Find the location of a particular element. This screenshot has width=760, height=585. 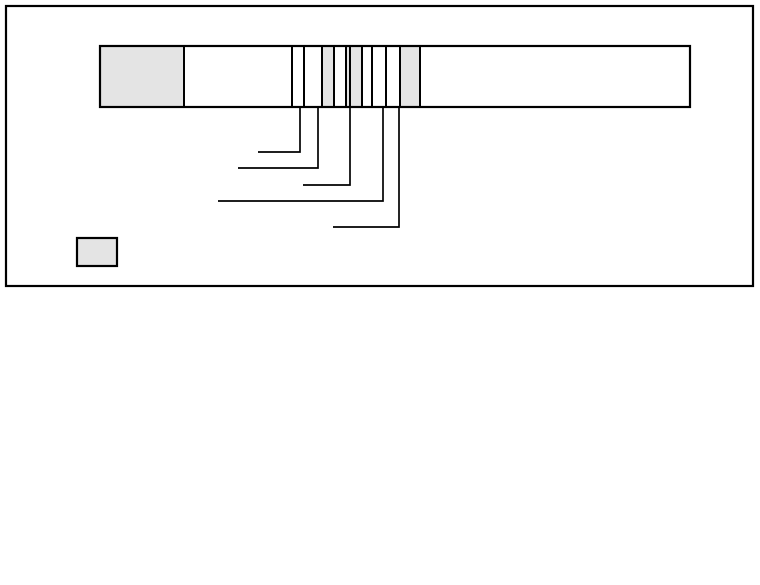

bar-dividers is located at coordinates (302, 76).